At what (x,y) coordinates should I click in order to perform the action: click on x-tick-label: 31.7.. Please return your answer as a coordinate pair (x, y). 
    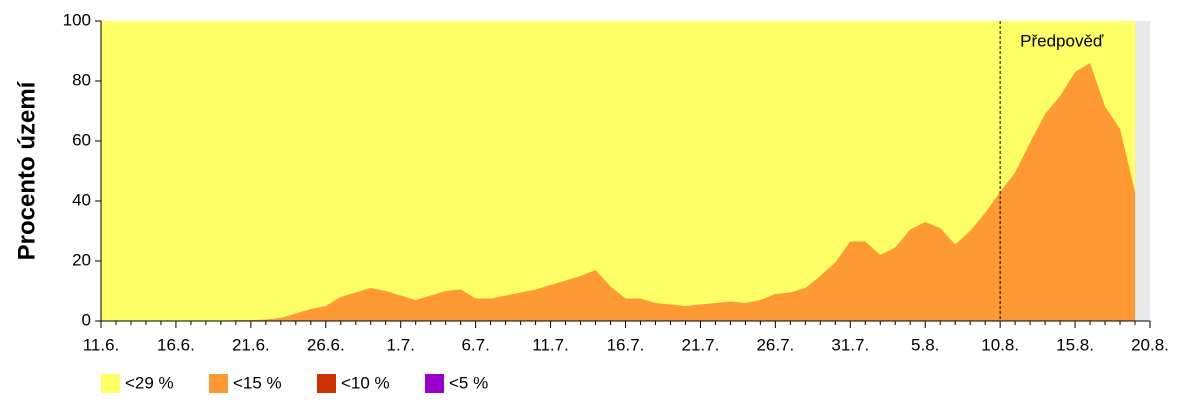
    Looking at the image, I should click on (850, 344).